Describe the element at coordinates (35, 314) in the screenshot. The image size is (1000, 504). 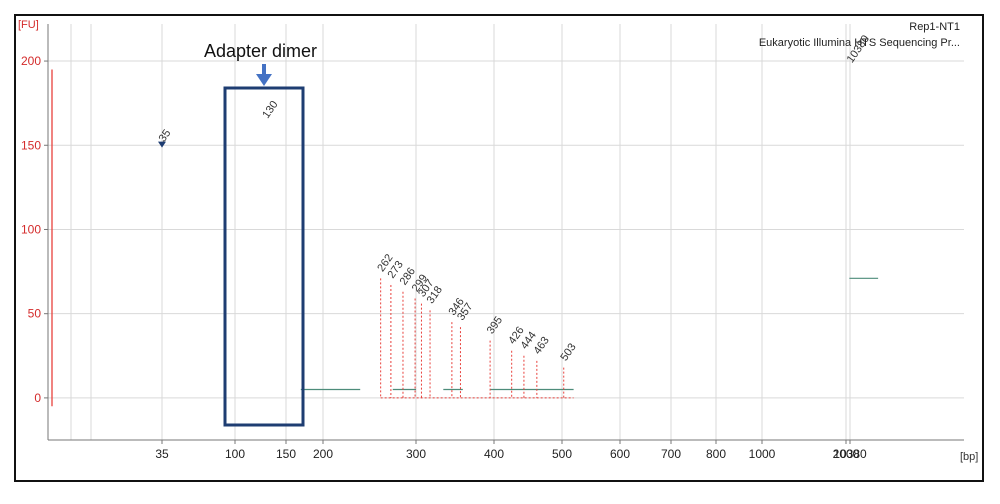
I see `y-tick-label: 50` at that location.